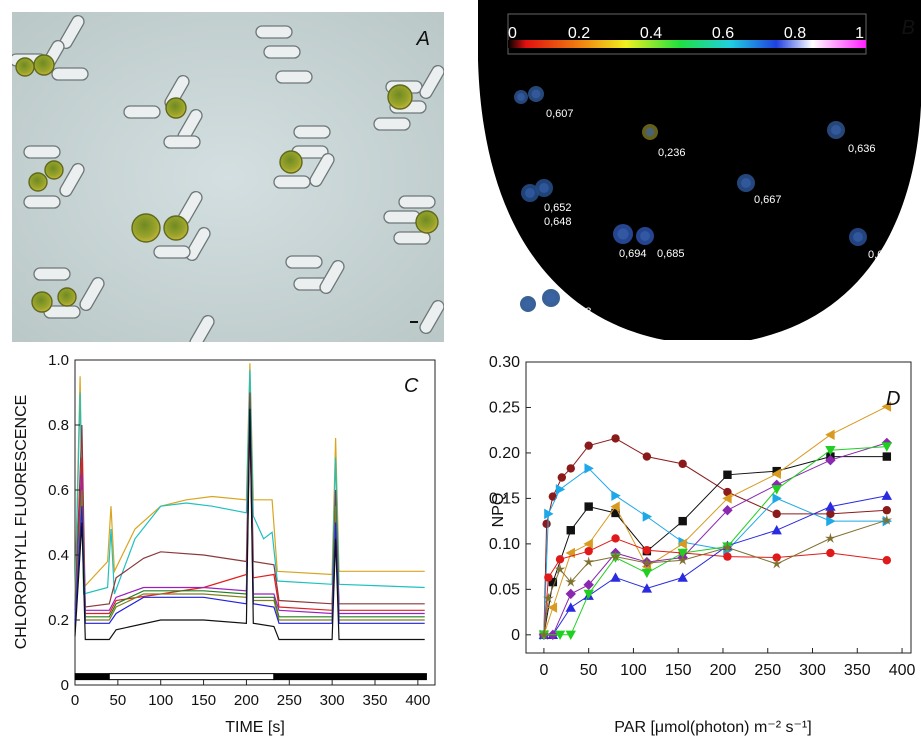  Describe the element at coordinates (58, 620) in the screenshot. I see `y-tick-label: 0.2` at that location.